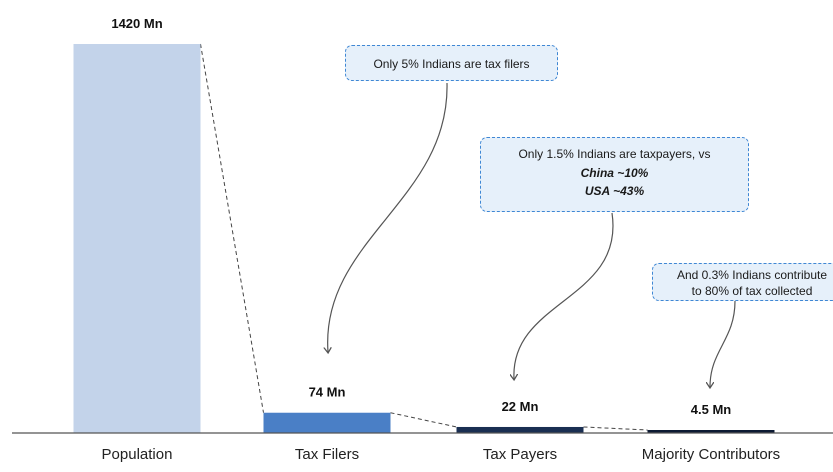 This screenshot has width=833, height=472. What do you see at coordinates (136, 23) in the screenshot?
I see `value-label-population: 1420 Mn` at bounding box center [136, 23].